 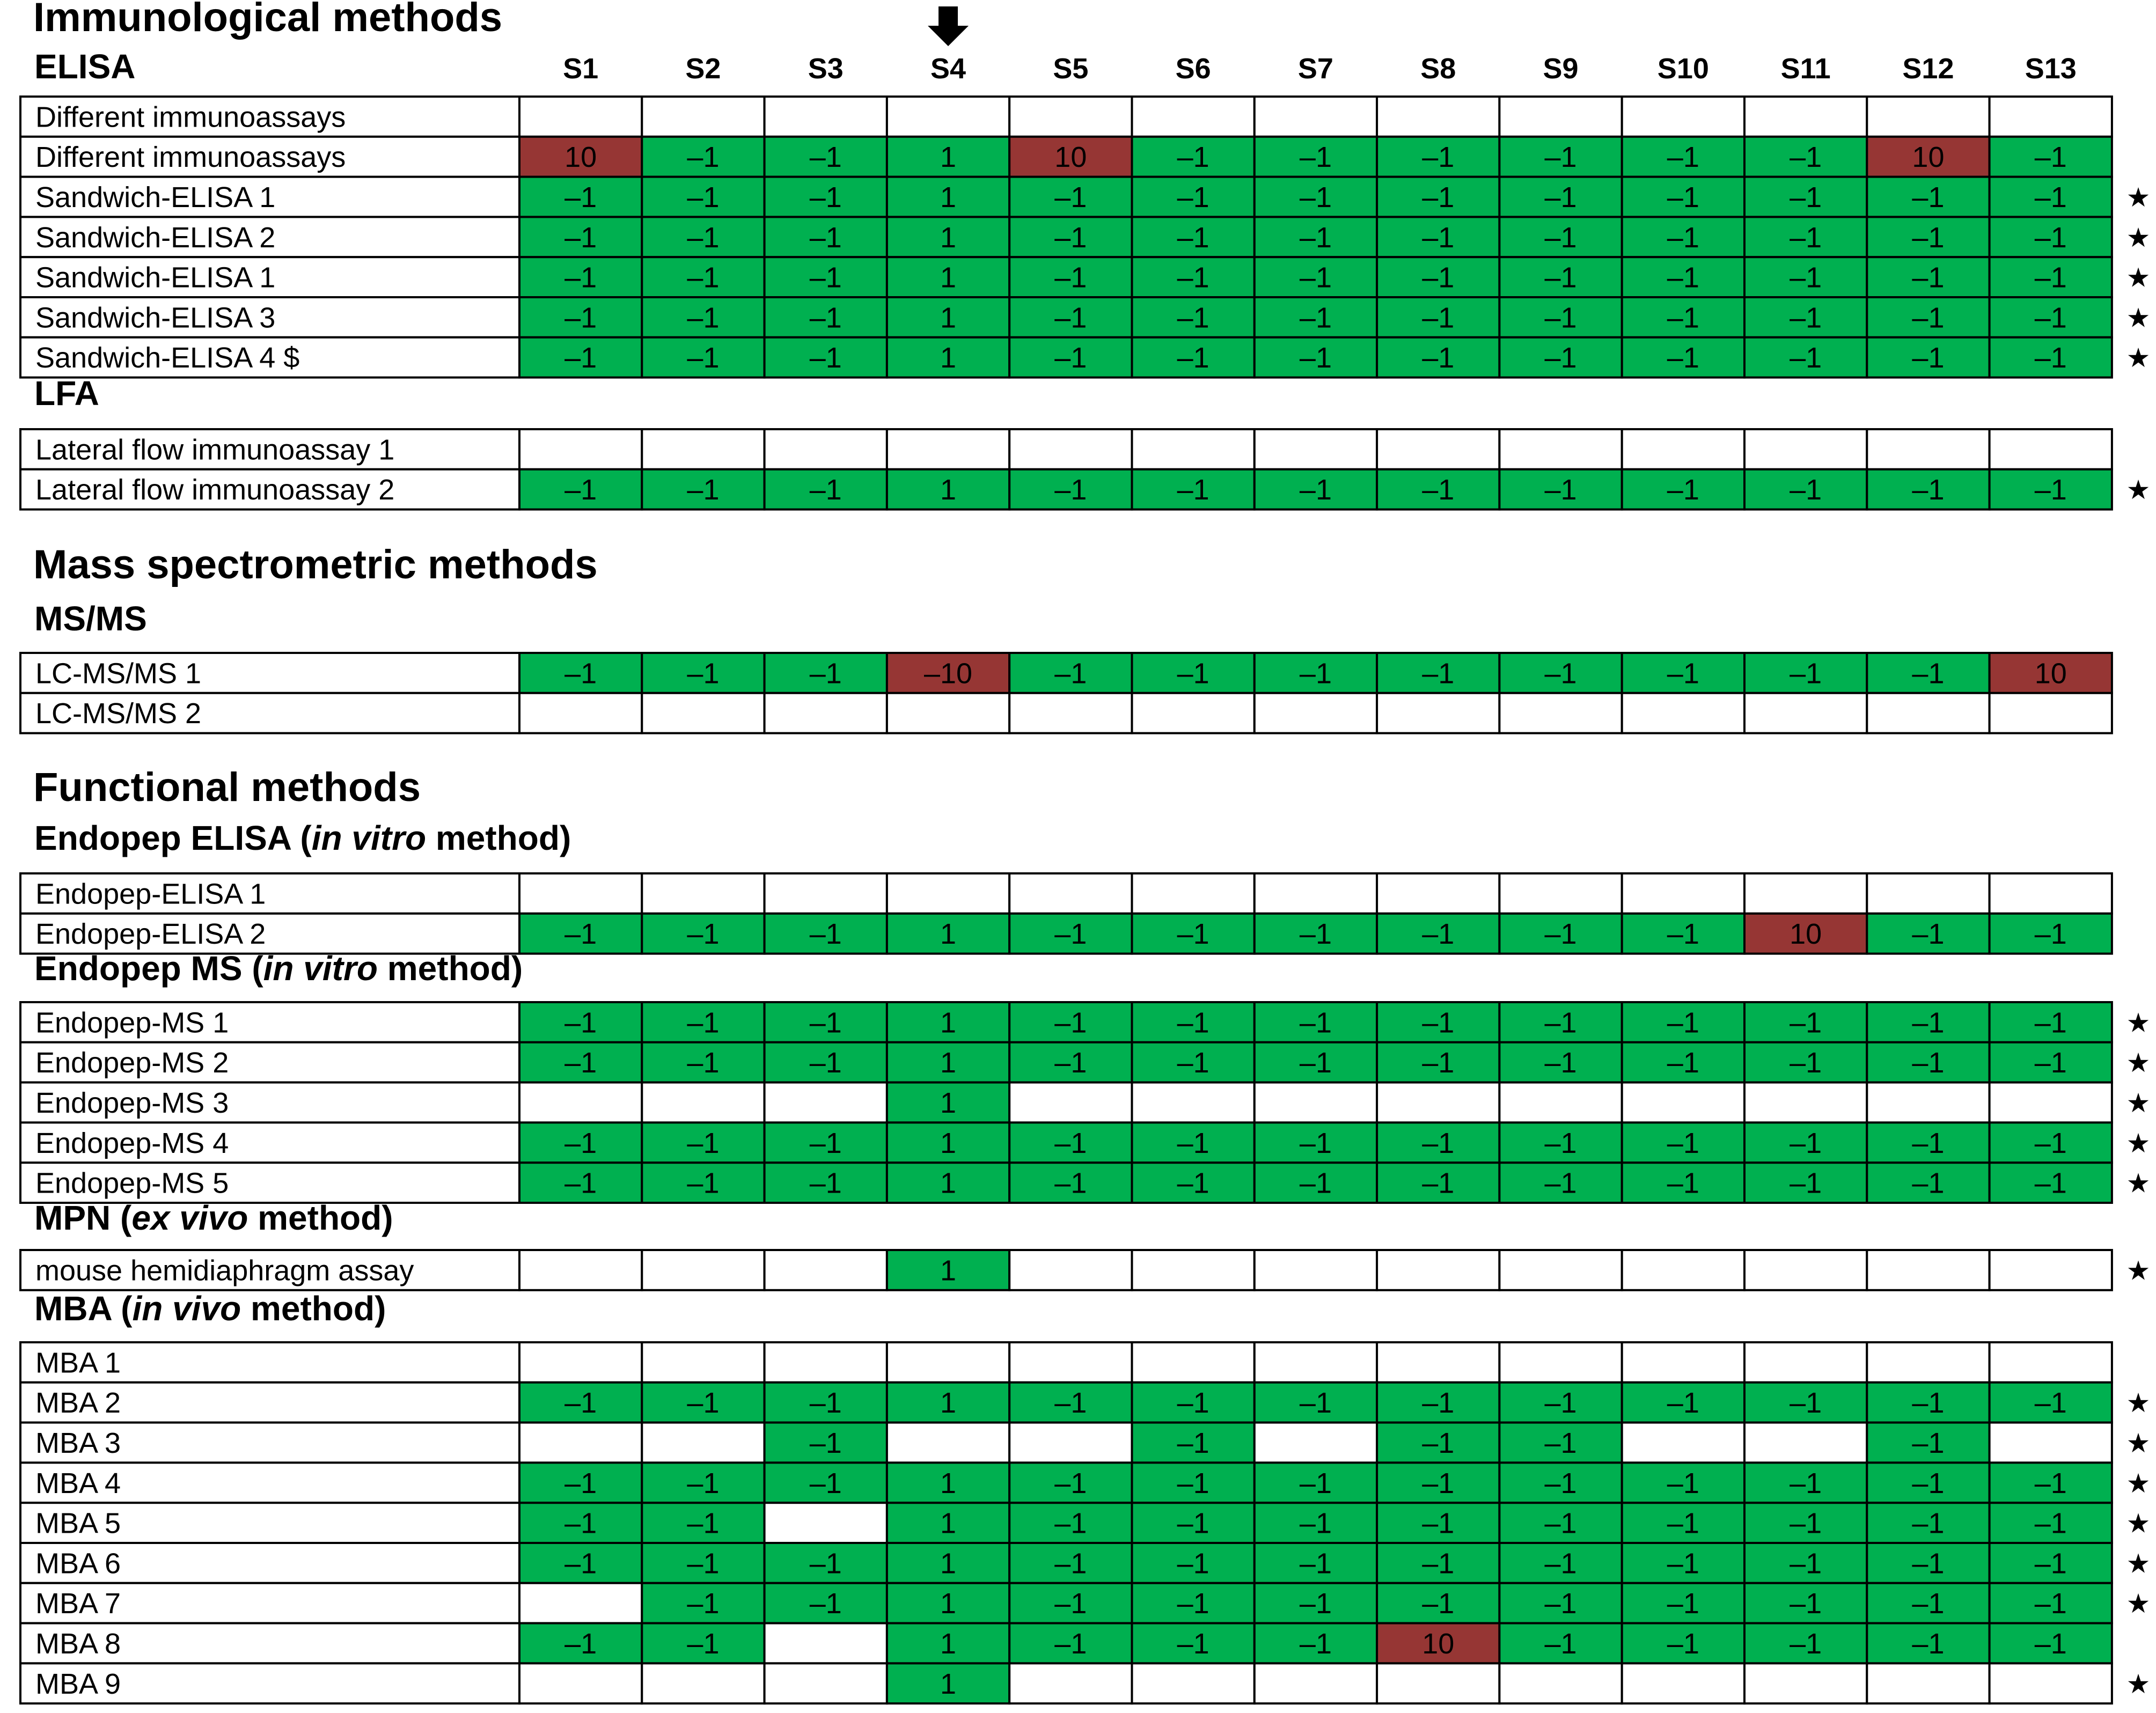 I want to click on group-title: ELISA, so click(x=84, y=66).